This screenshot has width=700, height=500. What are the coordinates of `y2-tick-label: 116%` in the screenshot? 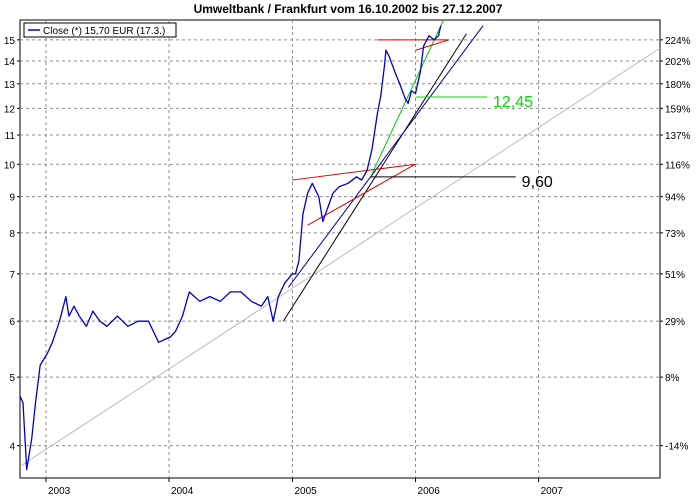 It's located at (677, 165).